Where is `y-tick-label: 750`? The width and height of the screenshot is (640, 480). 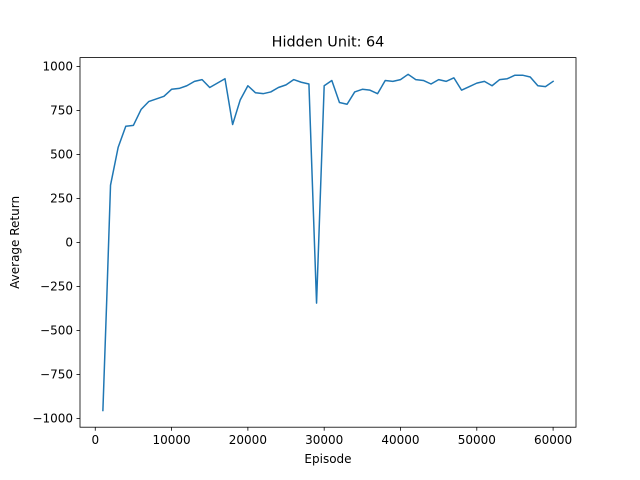 y-tick-label: 750 is located at coordinates (61, 111).